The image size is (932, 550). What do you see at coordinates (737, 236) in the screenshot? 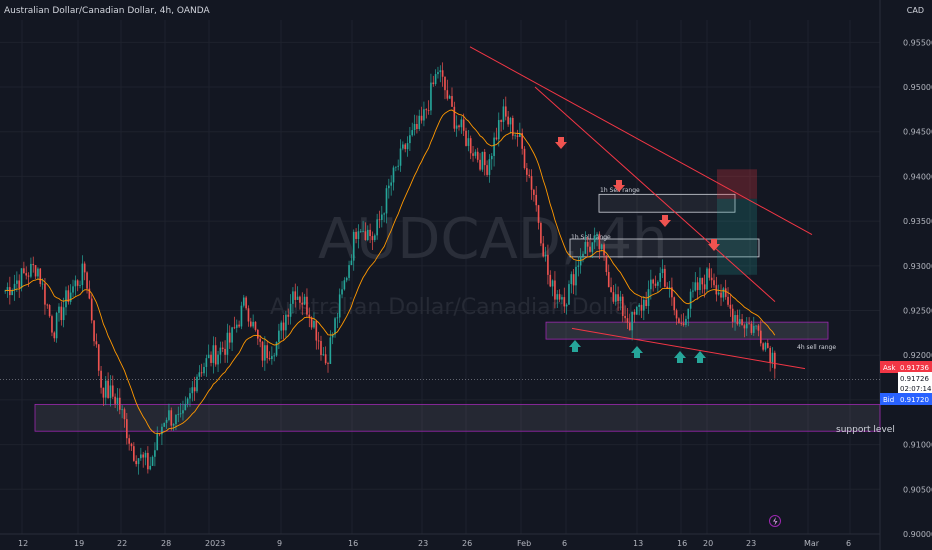
I see `take-profit-box` at bounding box center [737, 236].